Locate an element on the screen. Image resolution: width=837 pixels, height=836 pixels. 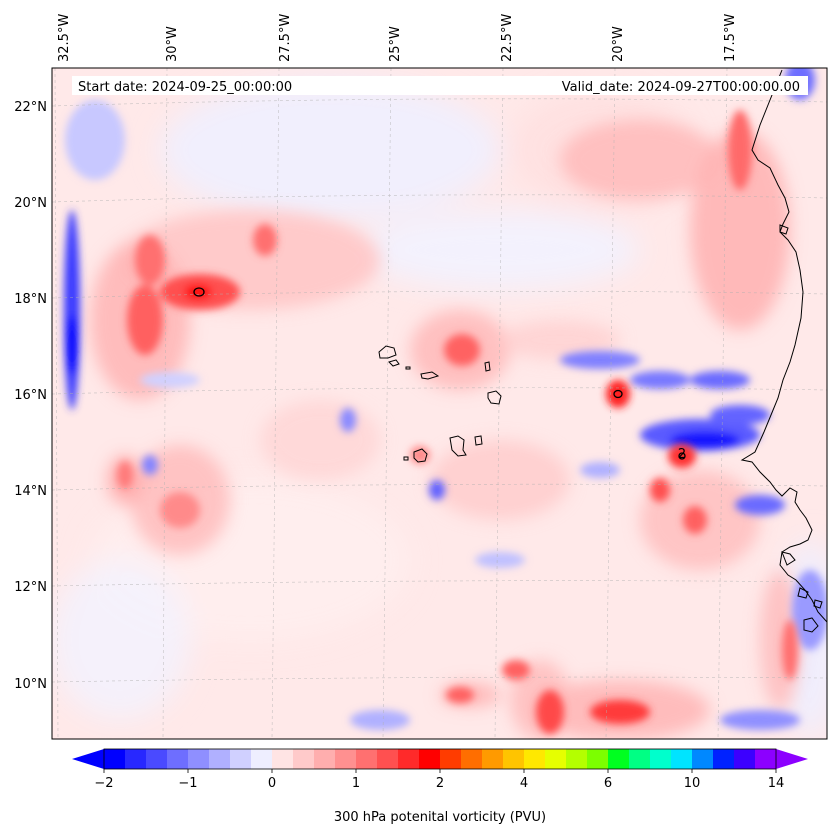
colorbar-tick-label: 1 is located at coordinates (356, 783).